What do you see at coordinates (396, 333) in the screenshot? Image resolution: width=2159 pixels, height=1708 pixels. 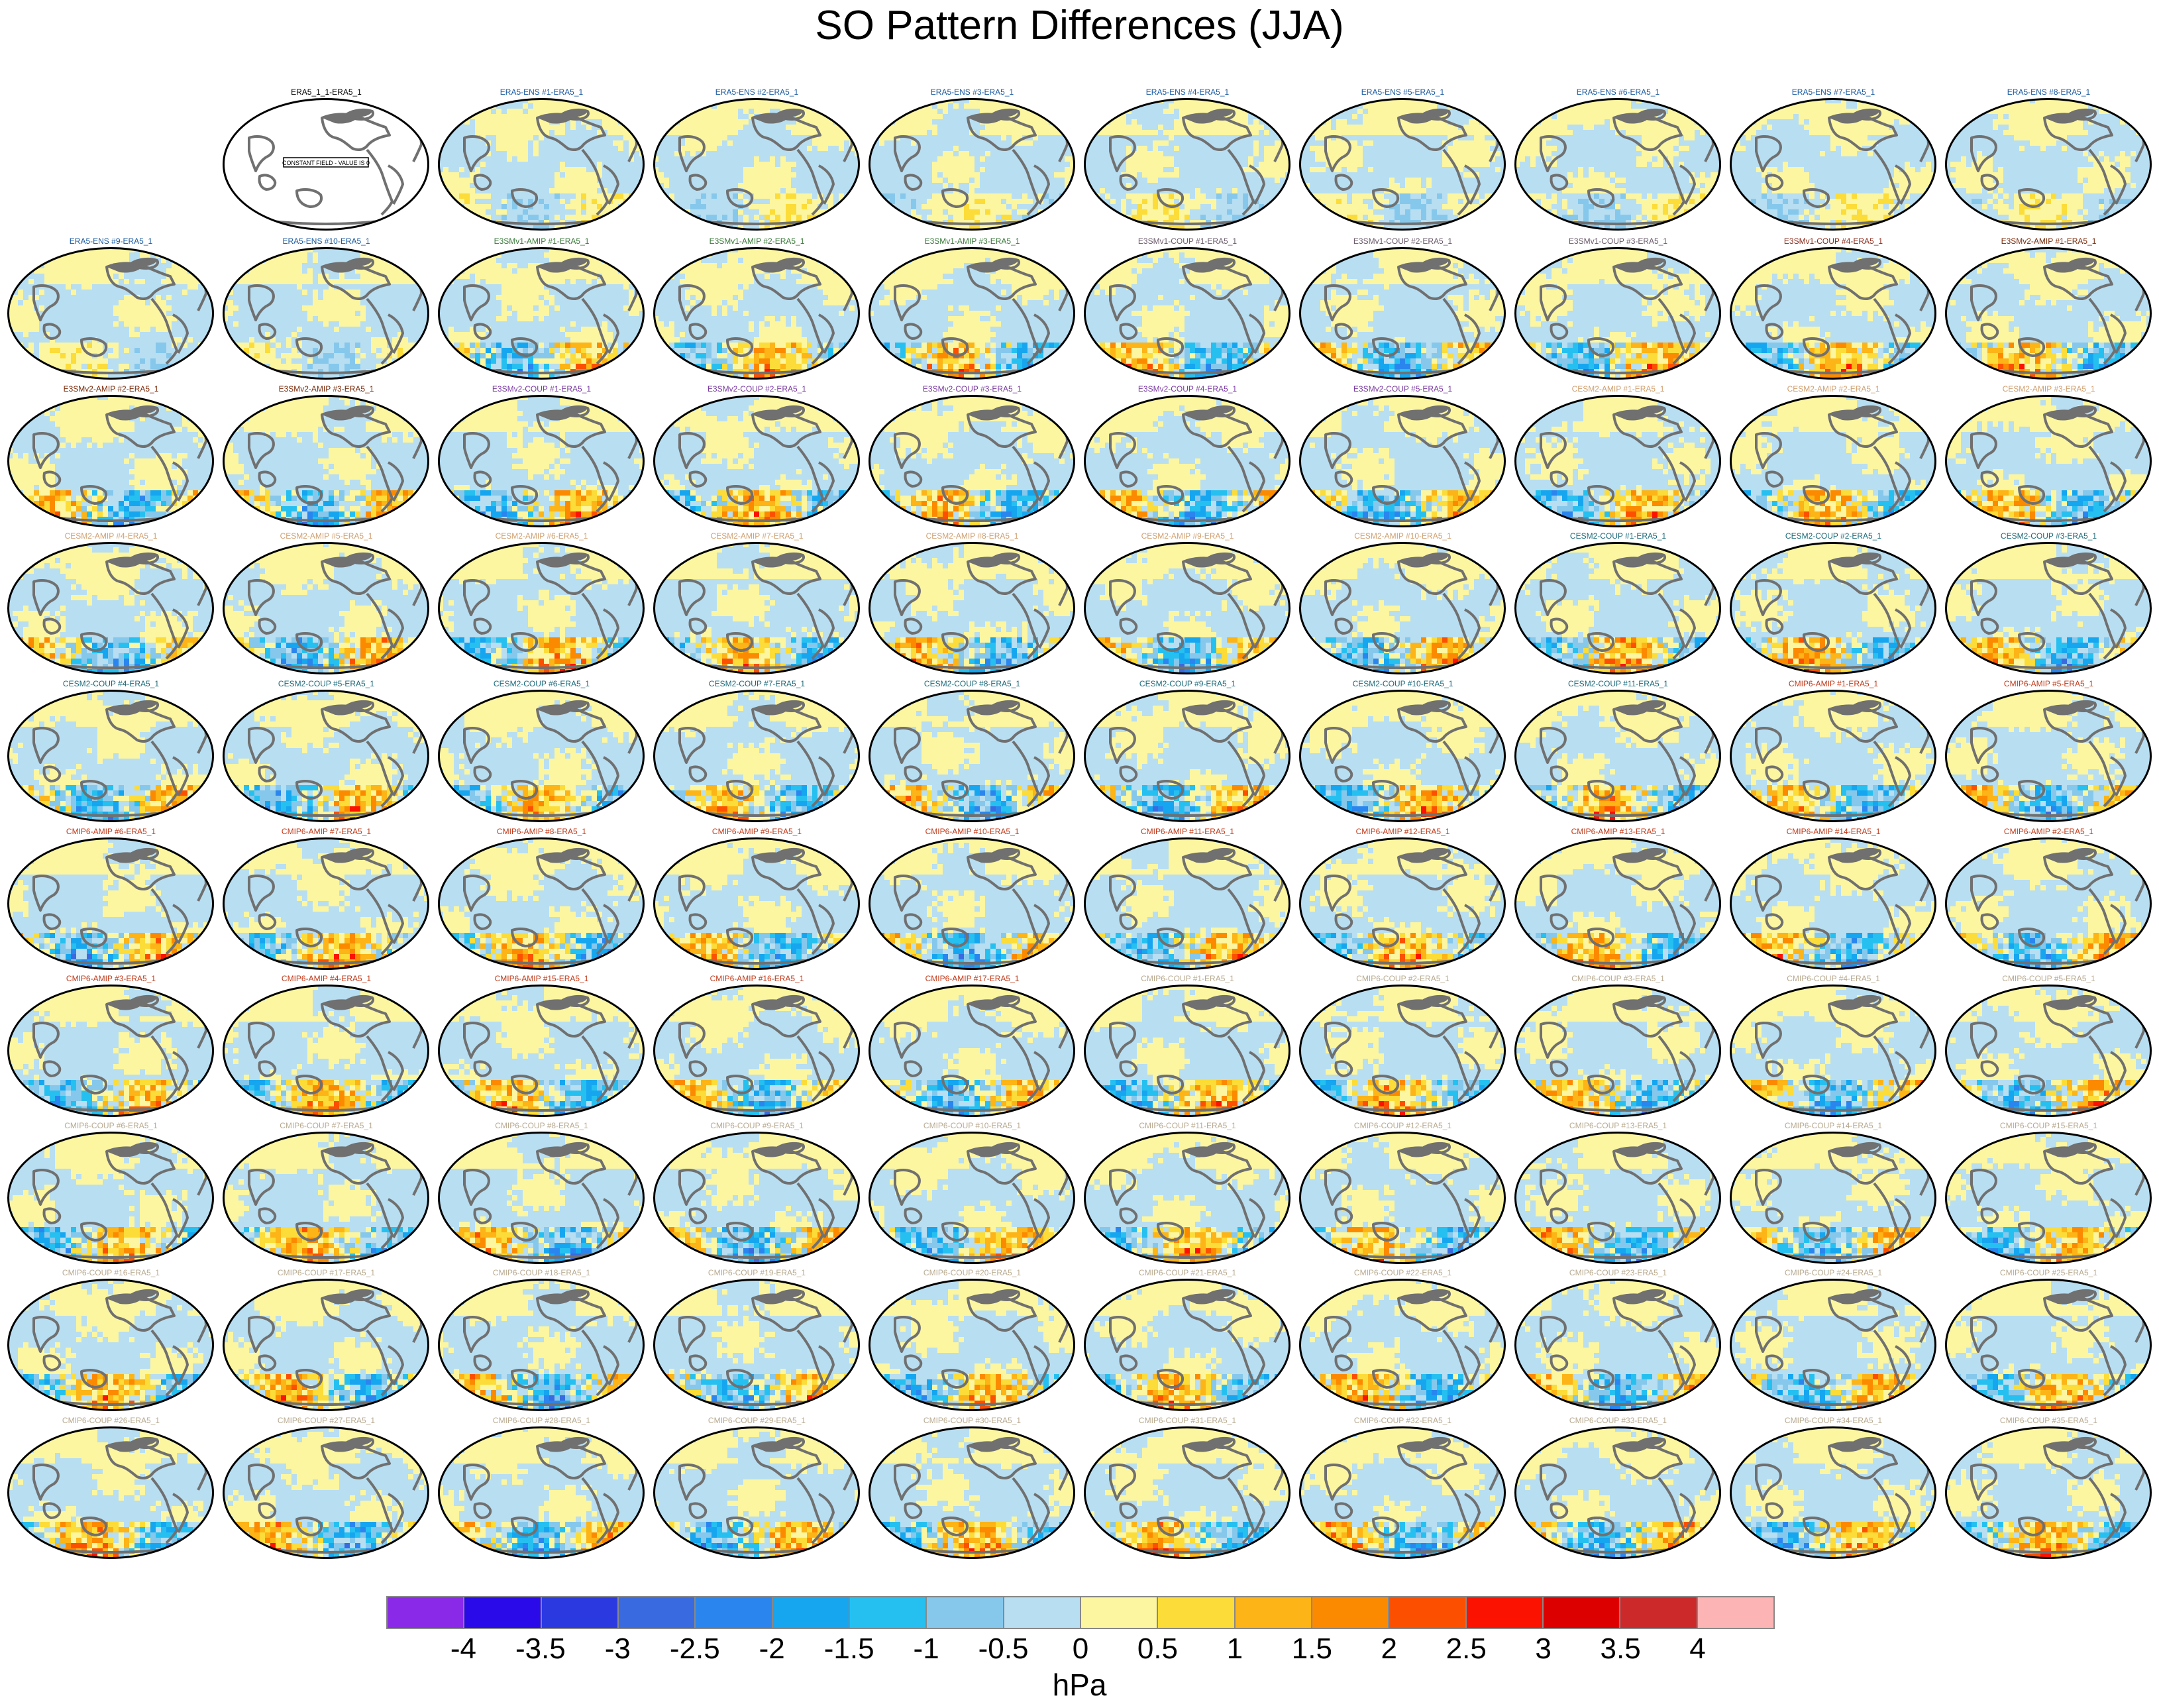 I see `coastline` at bounding box center [396, 333].